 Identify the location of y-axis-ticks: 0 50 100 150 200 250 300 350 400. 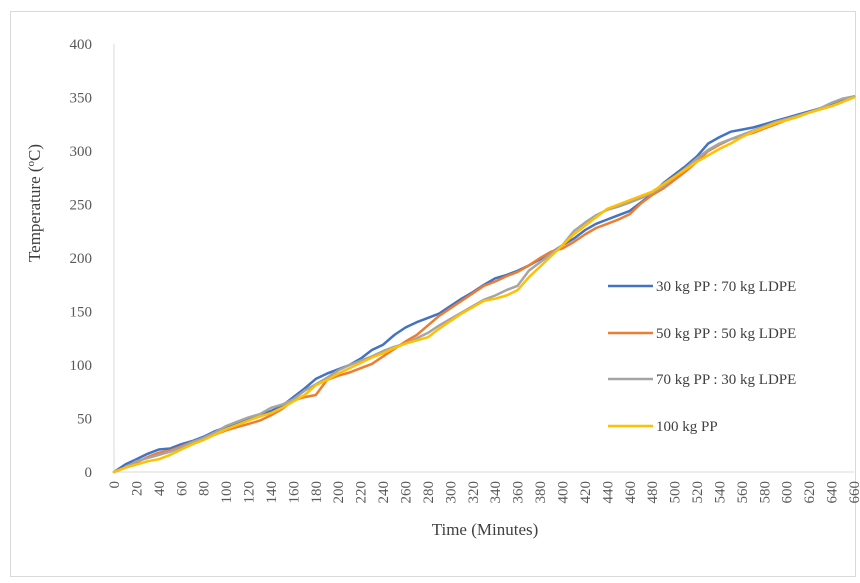
(81, 259).